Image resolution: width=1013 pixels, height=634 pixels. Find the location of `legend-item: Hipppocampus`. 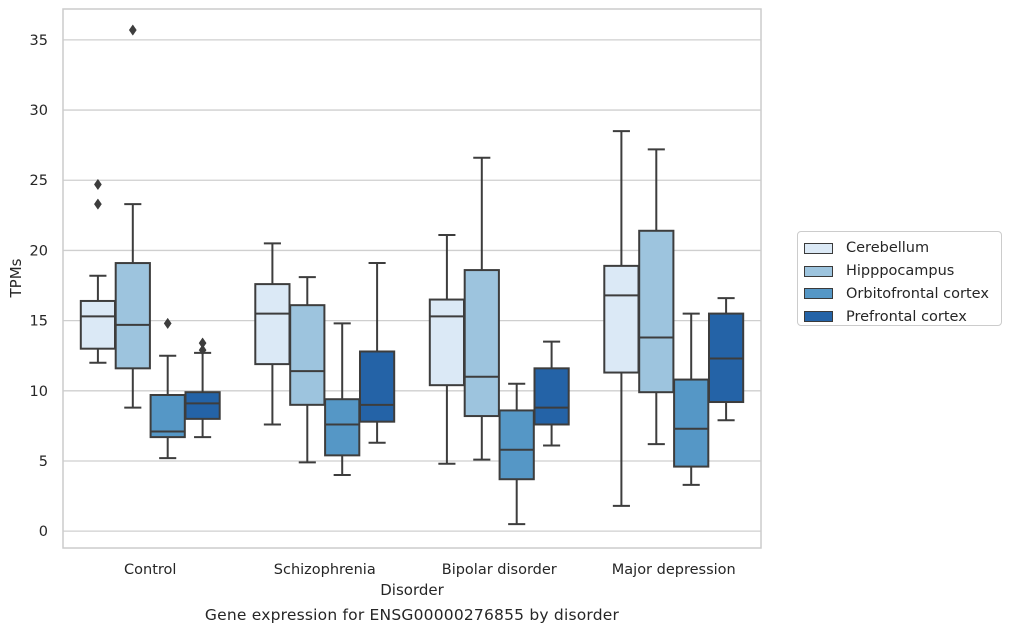

legend-item: Hipppocampus is located at coordinates (902, 271).